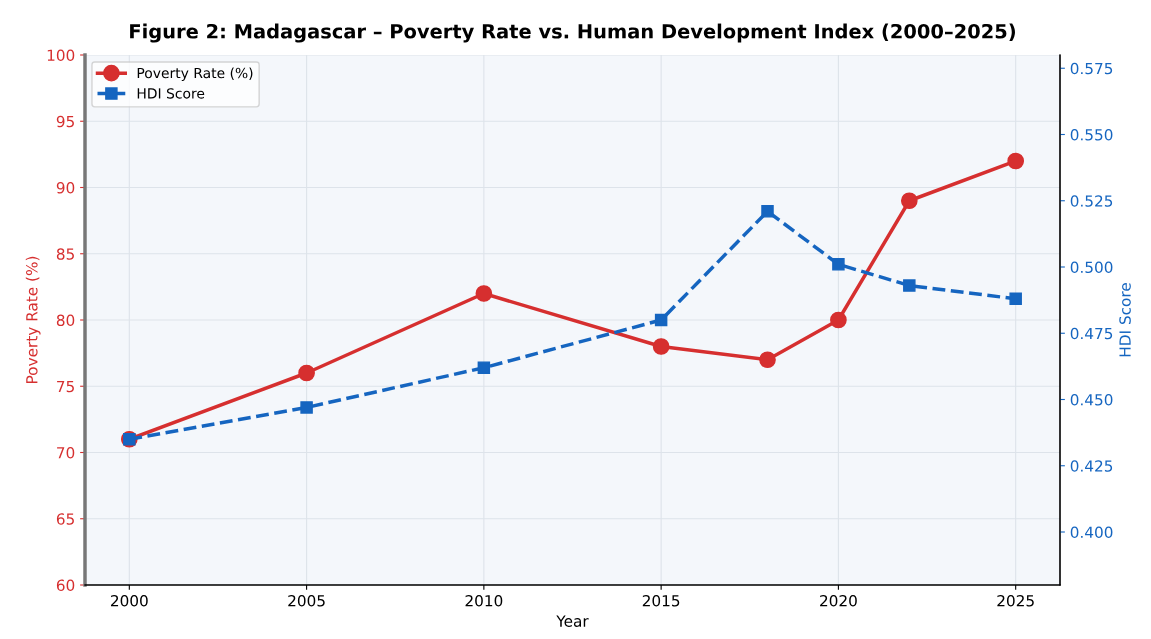 The image size is (1151, 639). I want to click on y2-axis-title: HDI Score, so click(1125, 320).